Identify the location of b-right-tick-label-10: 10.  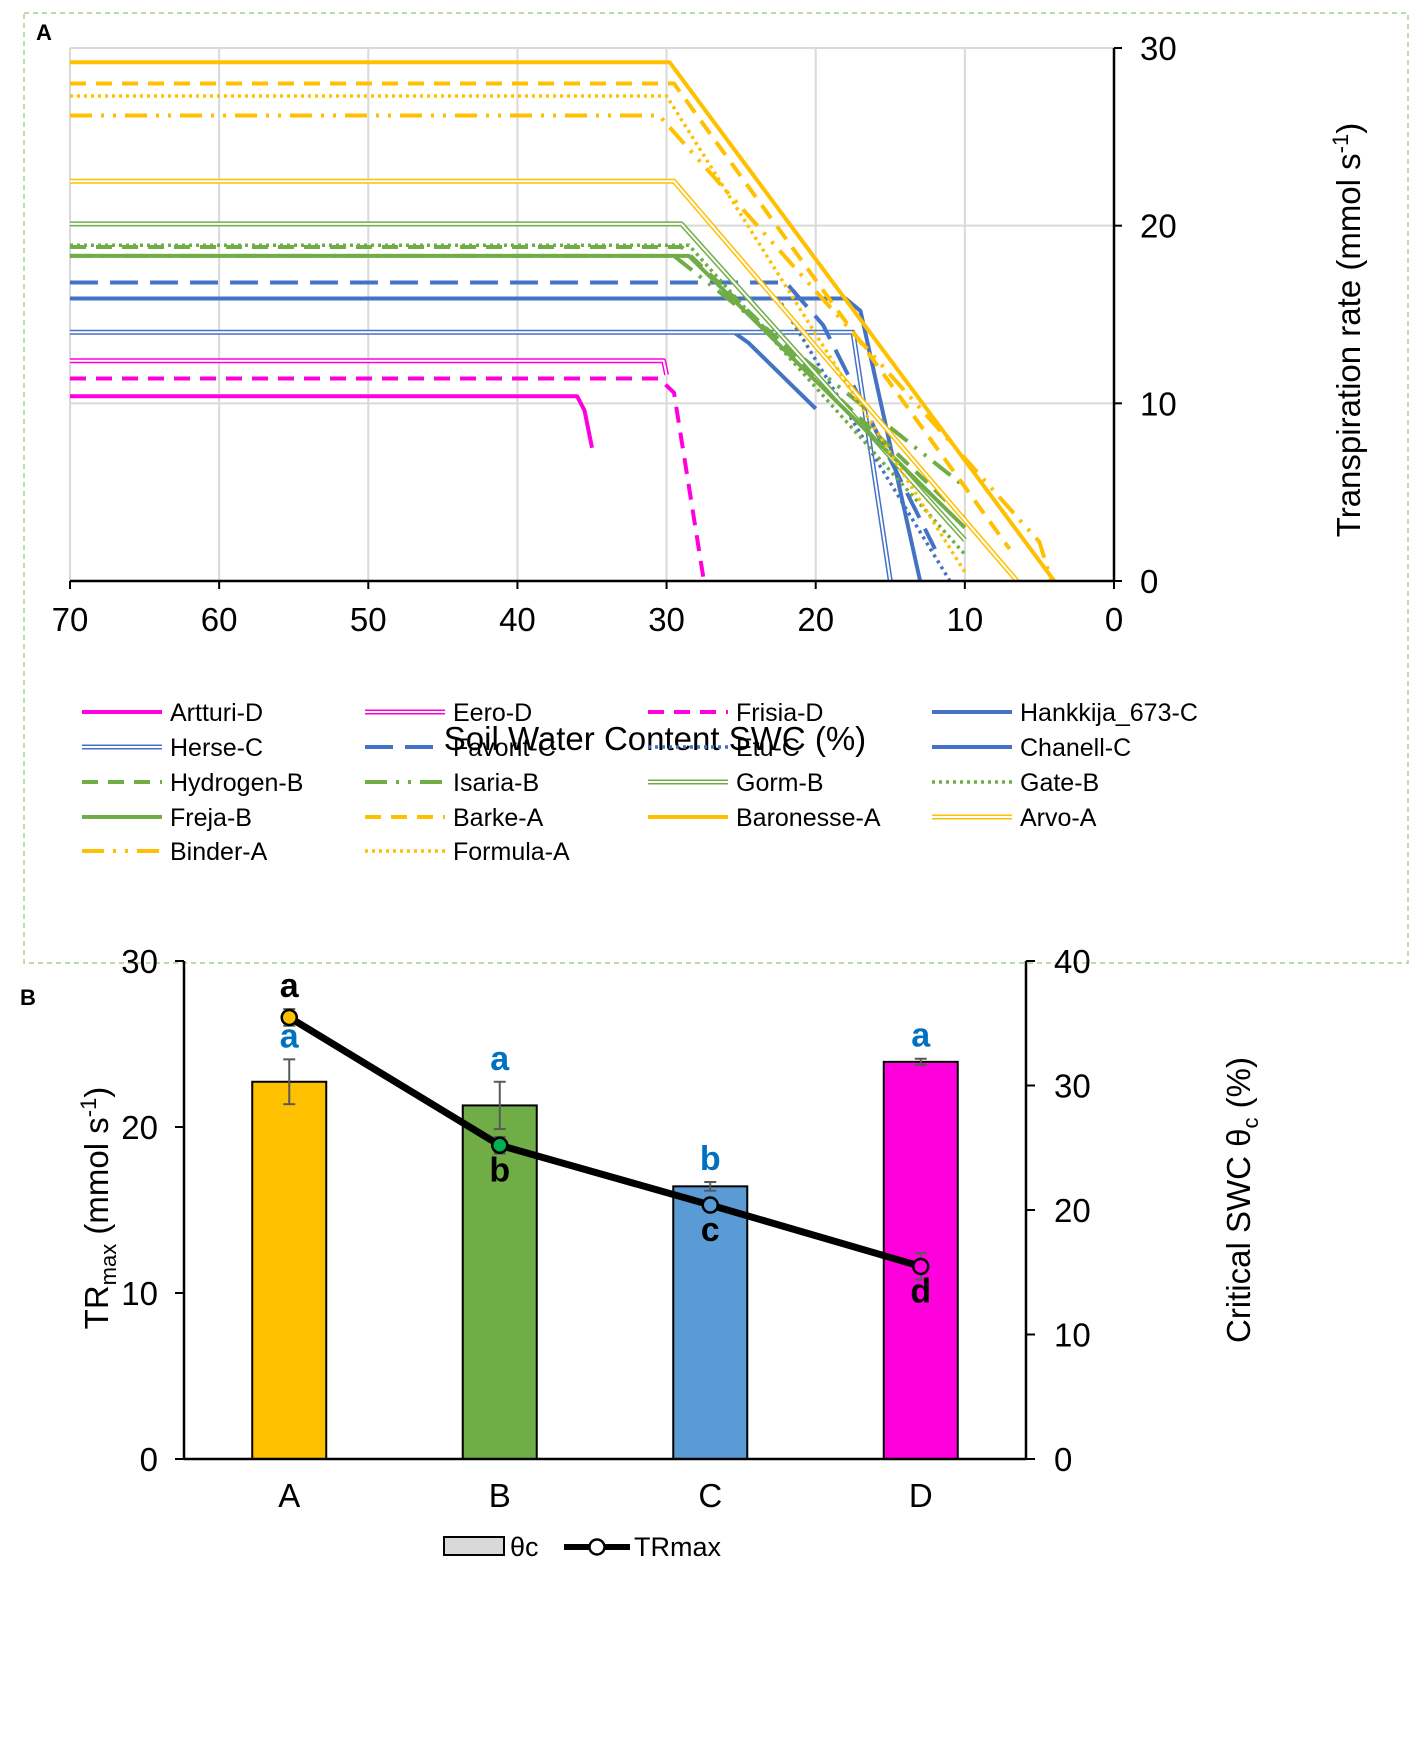
(1072, 1335).